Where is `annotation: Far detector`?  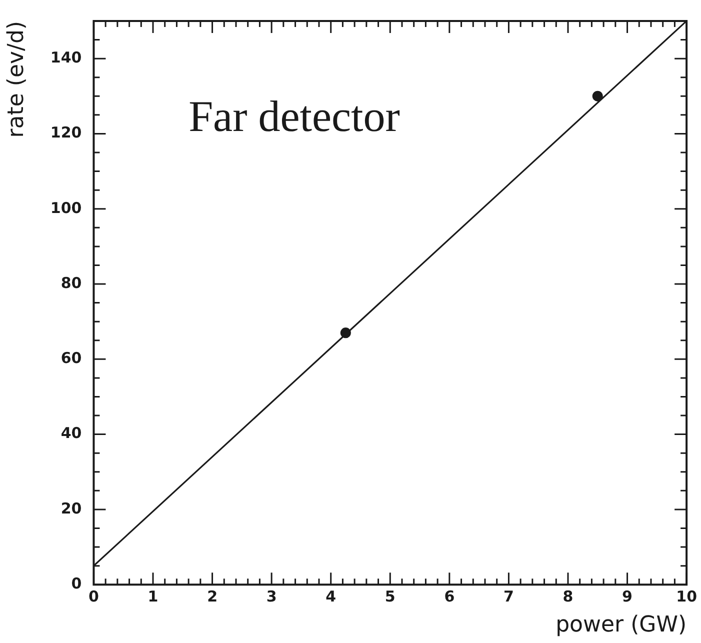 annotation: Far detector is located at coordinates (294, 116).